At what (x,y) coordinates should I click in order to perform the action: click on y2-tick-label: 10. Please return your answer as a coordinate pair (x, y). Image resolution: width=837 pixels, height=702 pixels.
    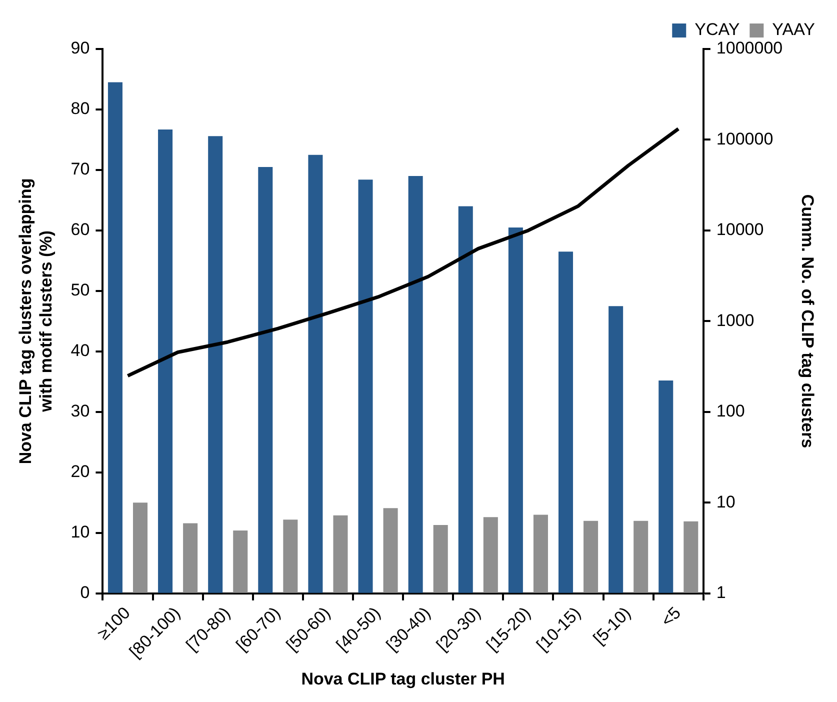
    Looking at the image, I should click on (726, 502).